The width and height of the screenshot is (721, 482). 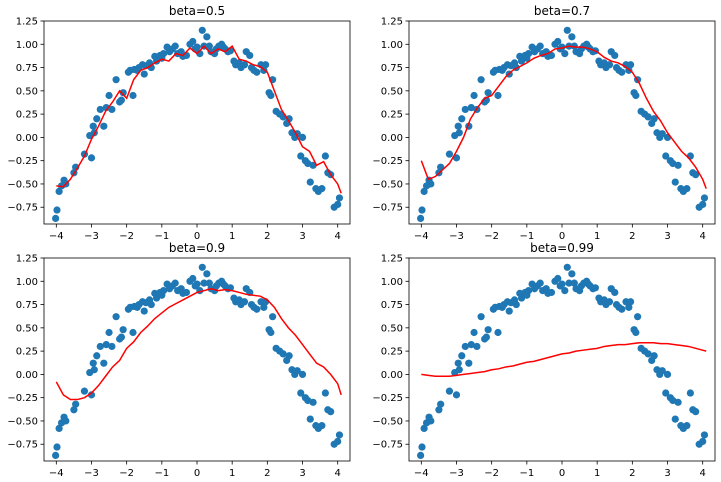 What do you see at coordinates (302, 473) in the screenshot?
I see `x-tick-label: 3` at bounding box center [302, 473].